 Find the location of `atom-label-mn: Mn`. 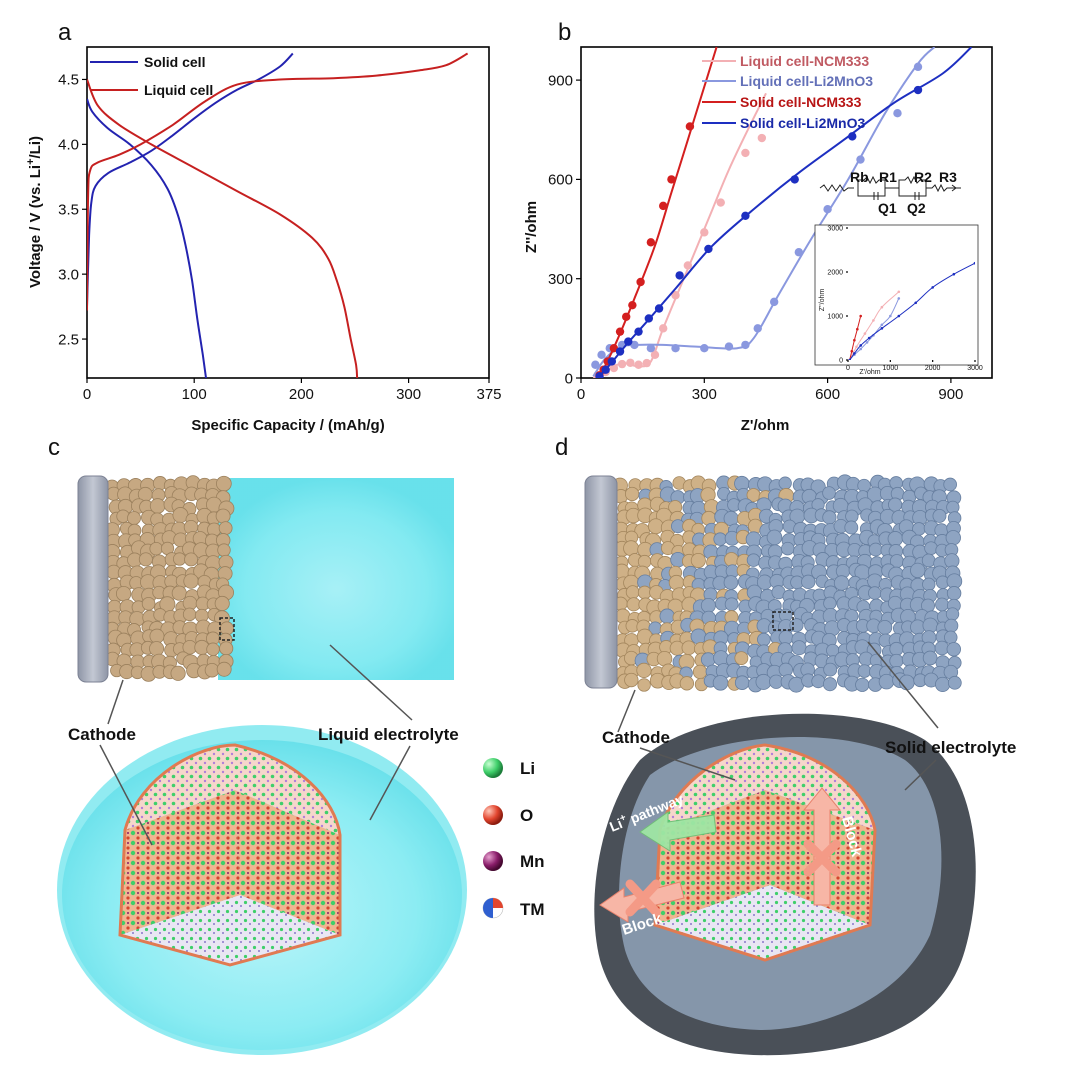

atom-label-mn: Mn is located at coordinates (532, 861).